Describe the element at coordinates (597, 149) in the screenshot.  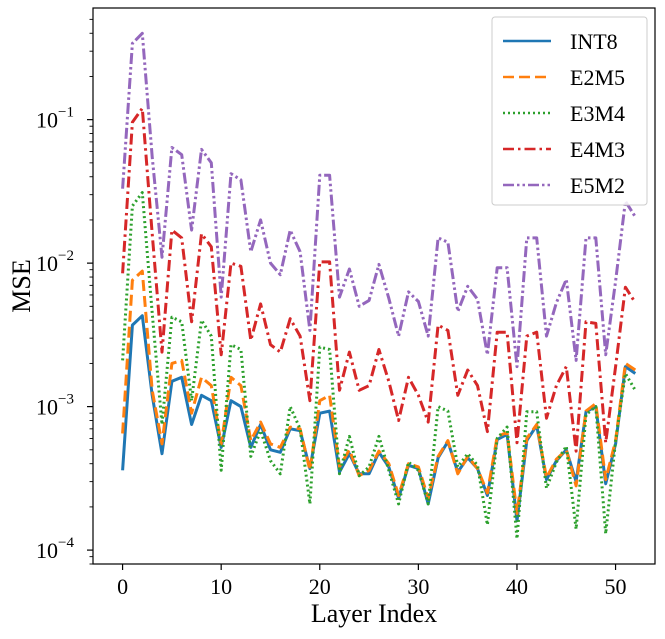
I see `legend-label-e4m3: E4M3` at that location.